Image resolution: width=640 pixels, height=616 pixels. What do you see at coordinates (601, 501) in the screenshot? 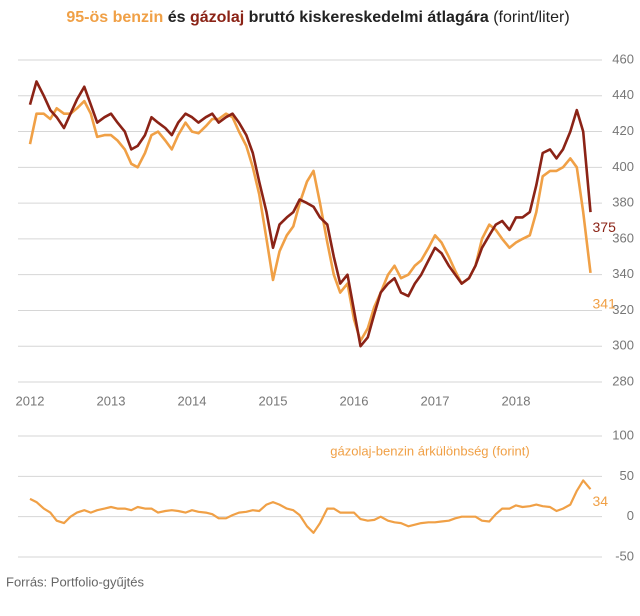
I see `end-value-label: 34` at bounding box center [601, 501].